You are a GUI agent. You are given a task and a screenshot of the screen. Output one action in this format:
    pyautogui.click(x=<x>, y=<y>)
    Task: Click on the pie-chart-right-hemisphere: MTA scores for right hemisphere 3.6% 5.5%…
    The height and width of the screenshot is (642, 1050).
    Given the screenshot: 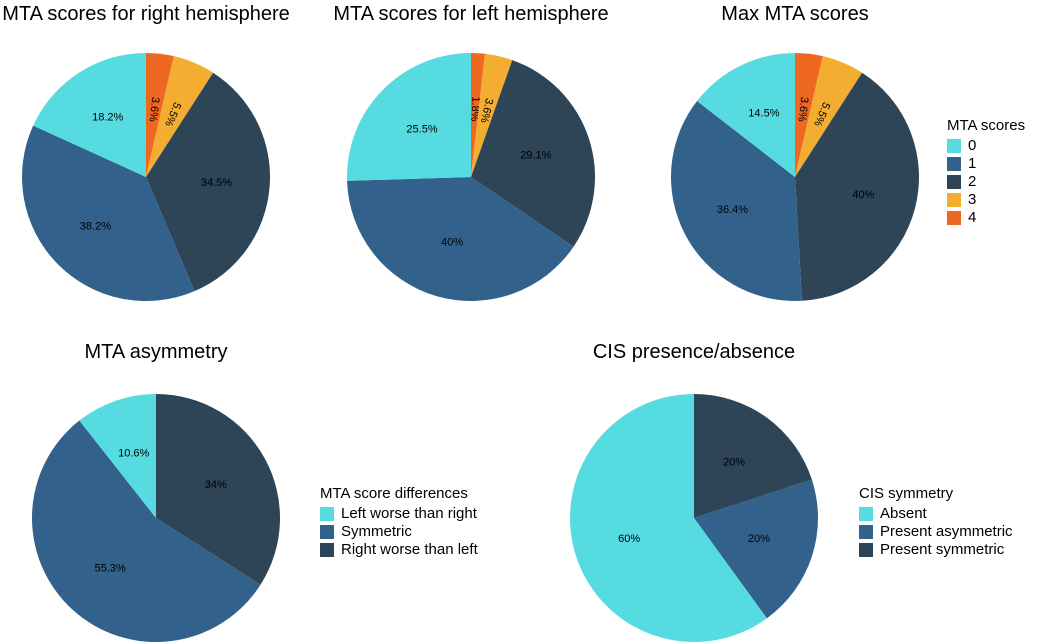 What is the action you would take?
    pyautogui.click(x=146, y=152)
    